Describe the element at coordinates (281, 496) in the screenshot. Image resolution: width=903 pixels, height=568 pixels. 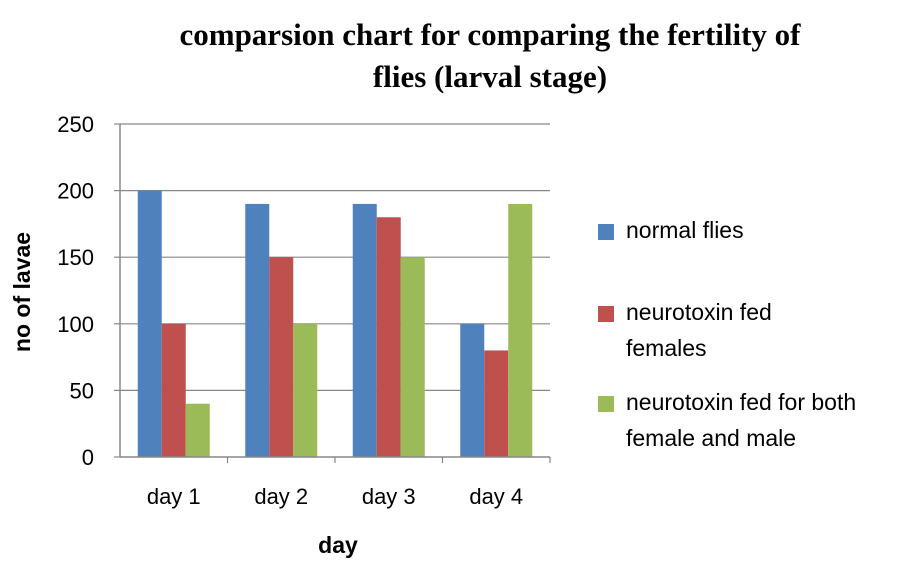
I see `x-tick-label: day 2` at that location.